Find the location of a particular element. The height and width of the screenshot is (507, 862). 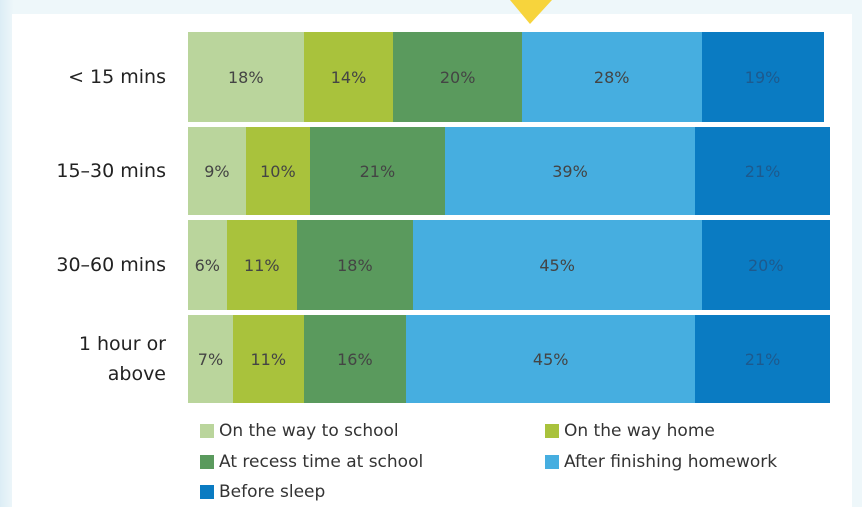

legend-item: Before sleep is located at coordinates (262, 492).